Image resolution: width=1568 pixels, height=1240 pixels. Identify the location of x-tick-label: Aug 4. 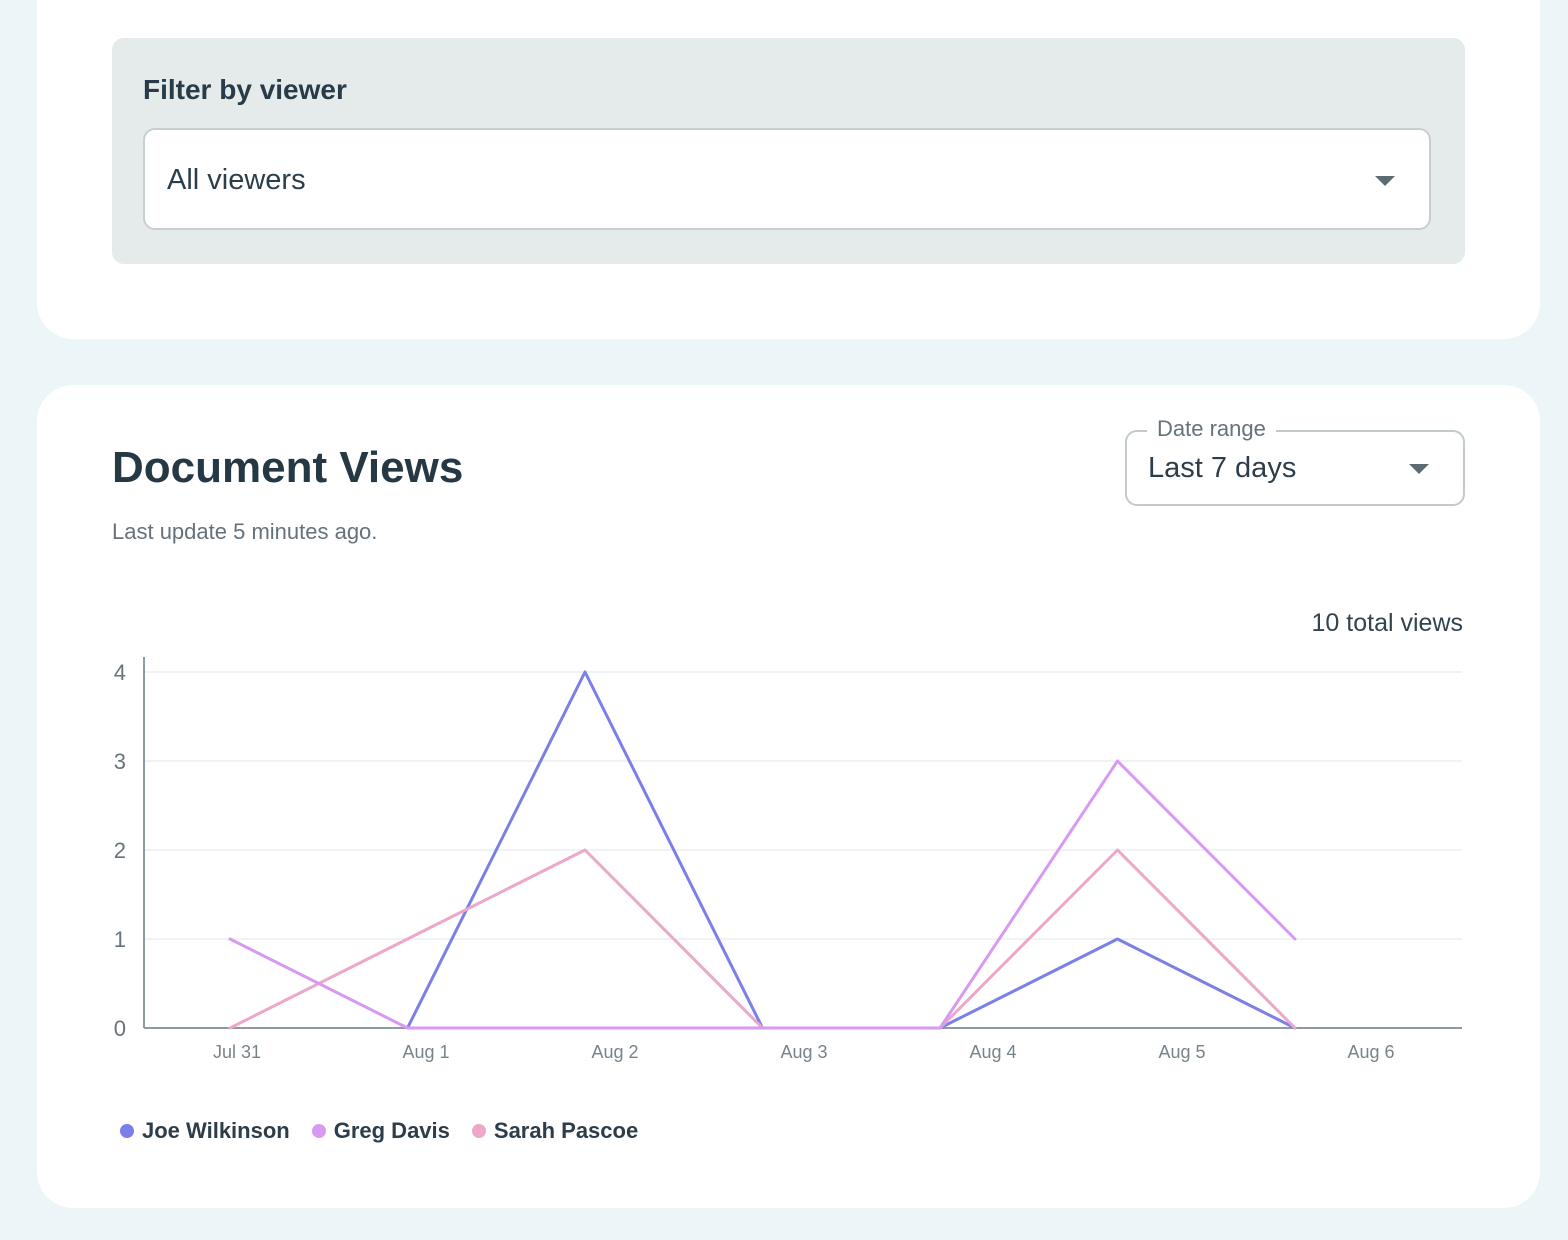
(992, 1052).